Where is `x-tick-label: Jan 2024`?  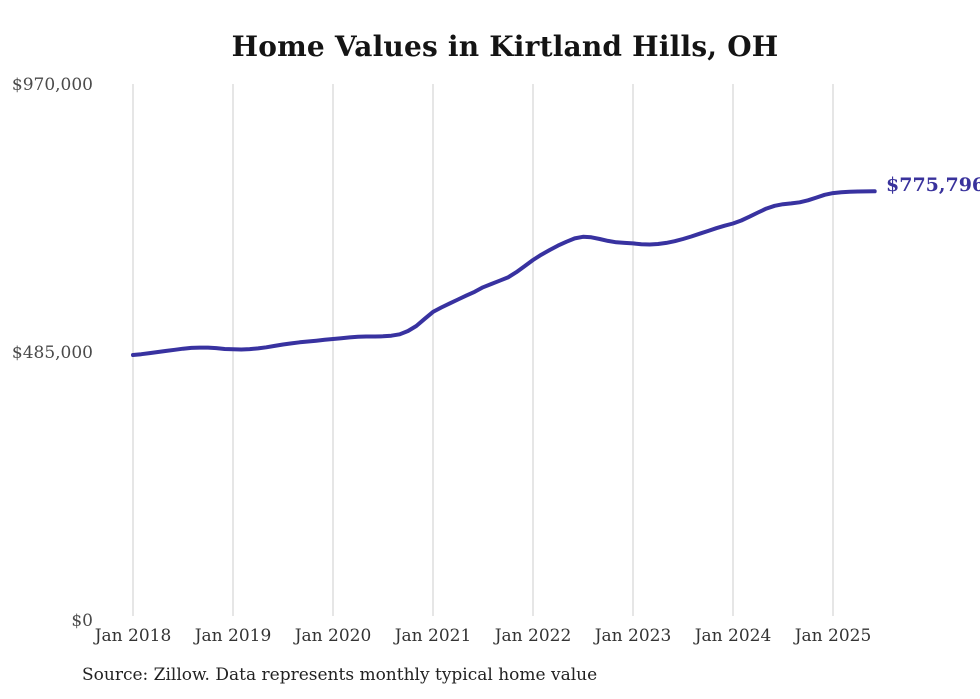
x-tick-label: Jan 2024 is located at coordinates (733, 636).